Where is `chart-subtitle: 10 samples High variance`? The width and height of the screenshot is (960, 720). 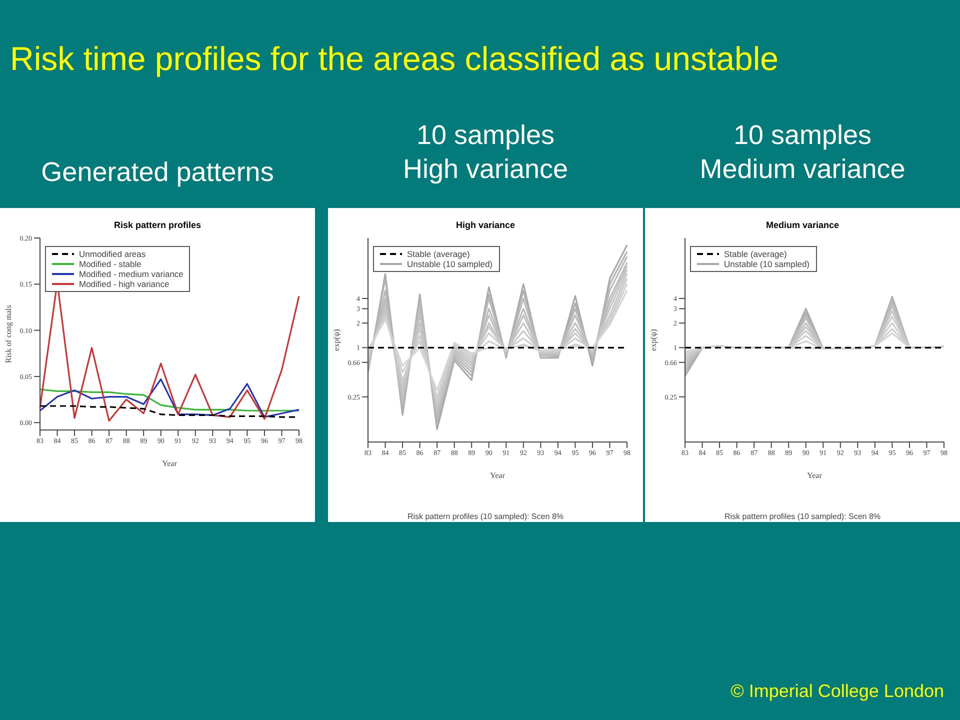 chart-subtitle: 10 samples High variance is located at coordinates (486, 152).